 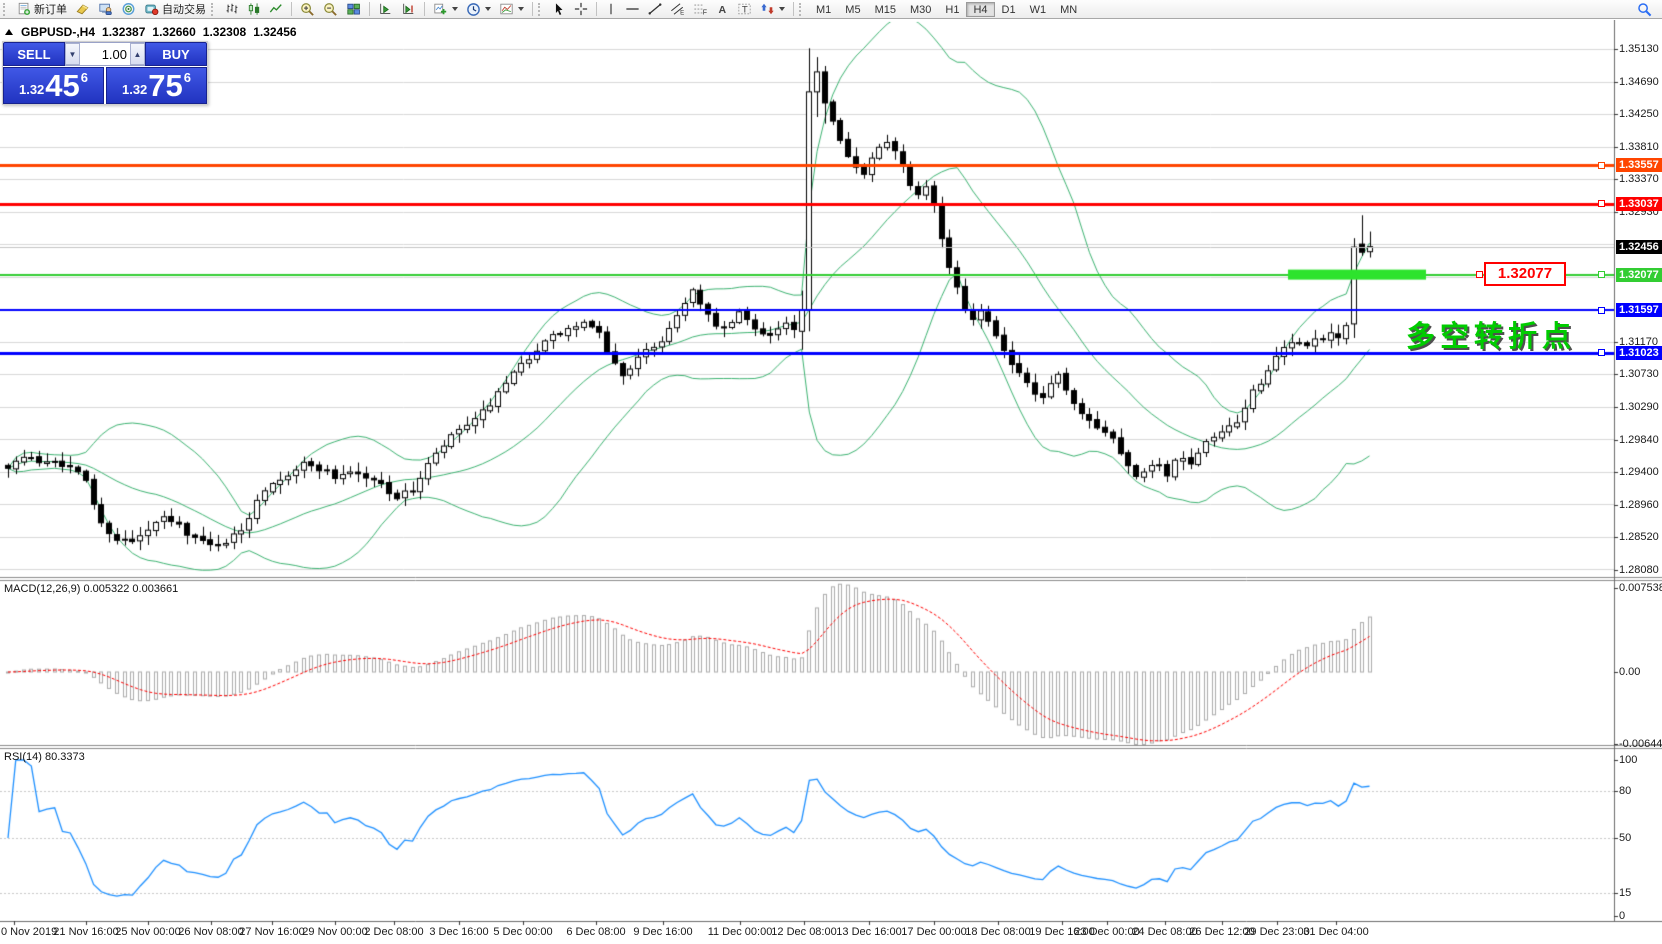 What do you see at coordinates (980, 9) in the screenshot?
I see `timeframe-h4-button: H4` at bounding box center [980, 9].